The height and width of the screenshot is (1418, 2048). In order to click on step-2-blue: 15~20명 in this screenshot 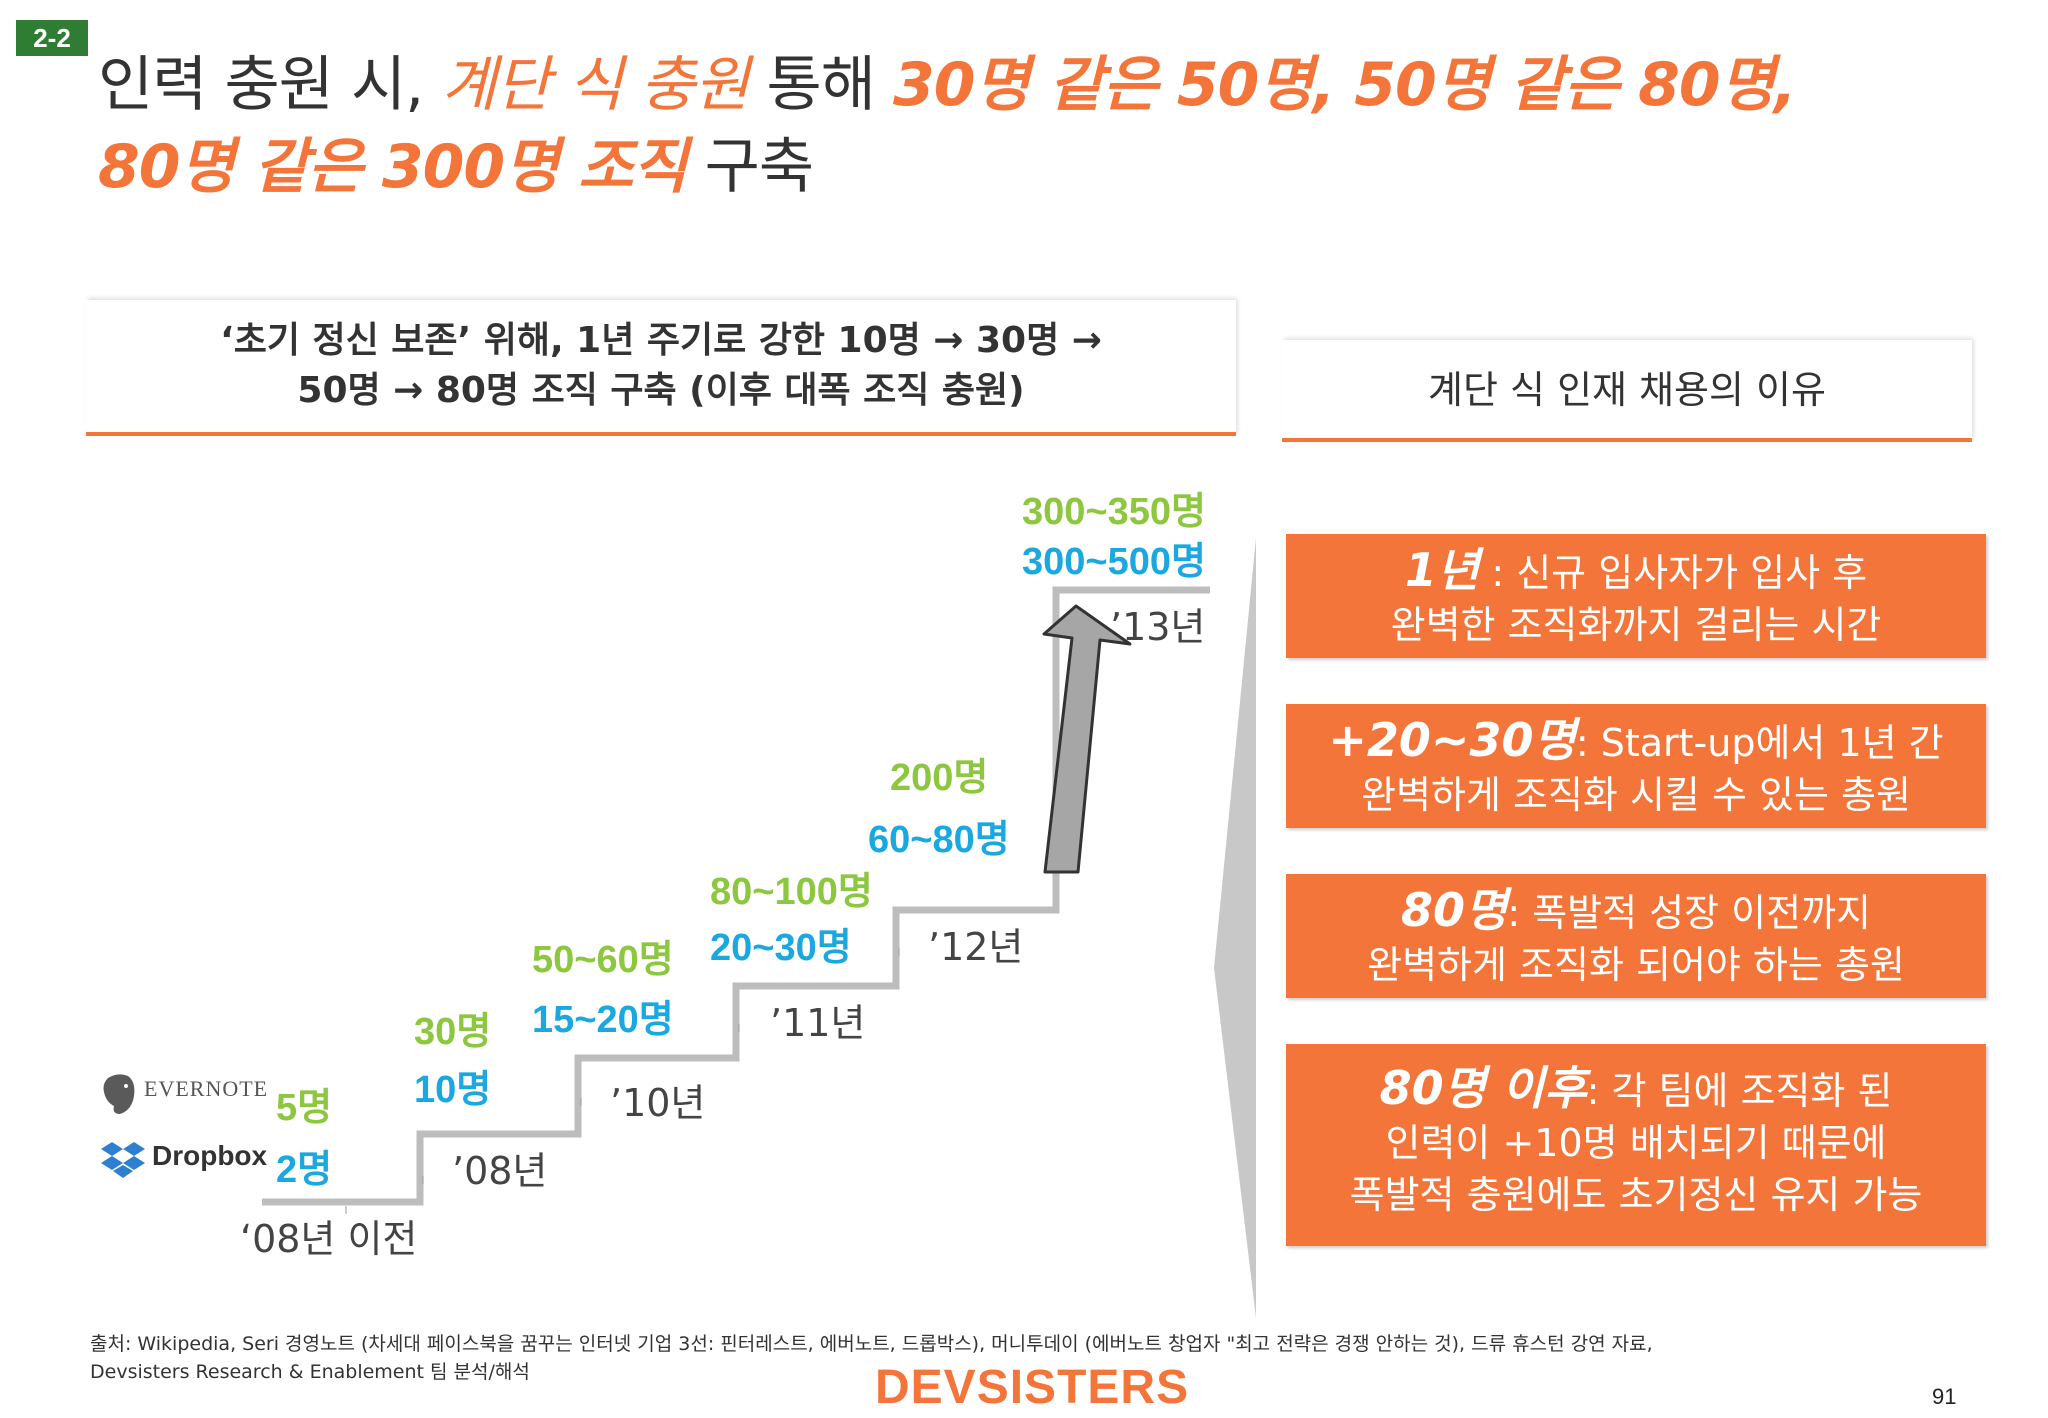, I will do `click(603, 1020)`.